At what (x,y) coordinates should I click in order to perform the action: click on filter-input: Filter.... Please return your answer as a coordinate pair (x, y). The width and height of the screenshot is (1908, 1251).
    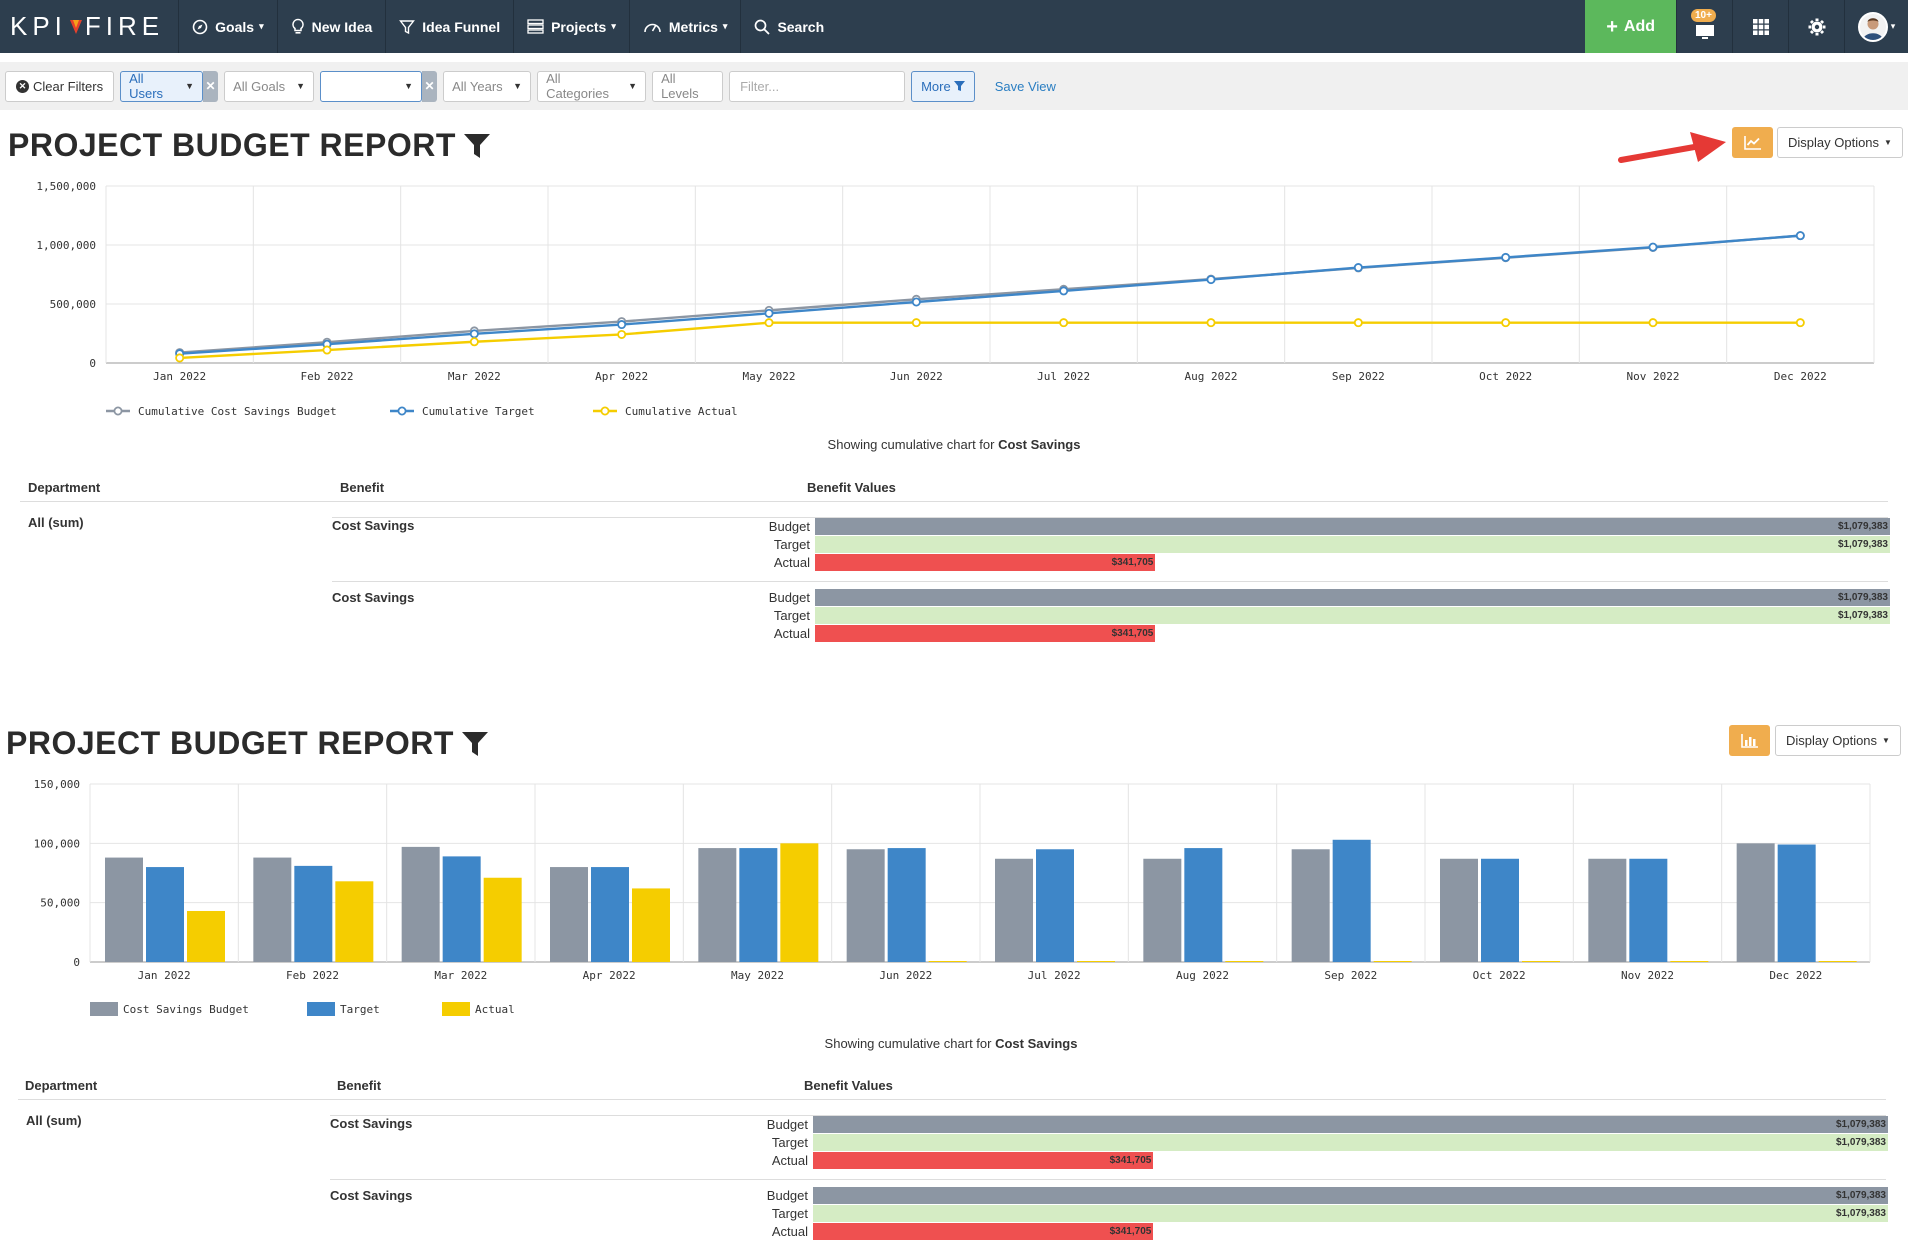
    Looking at the image, I should click on (817, 86).